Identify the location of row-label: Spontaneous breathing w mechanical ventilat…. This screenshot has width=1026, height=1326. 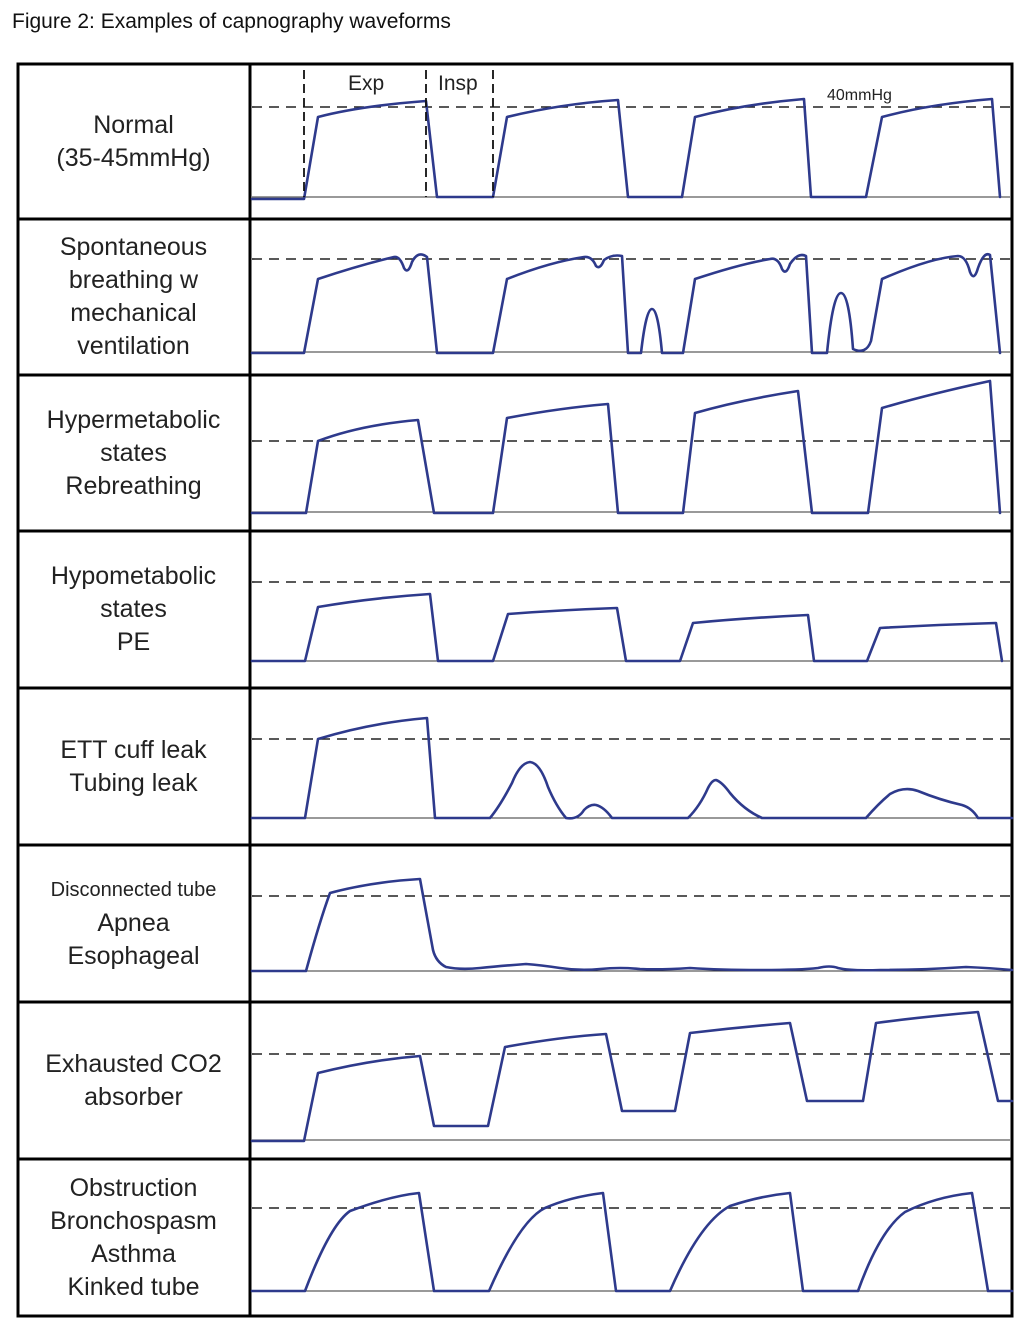
(133, 297).